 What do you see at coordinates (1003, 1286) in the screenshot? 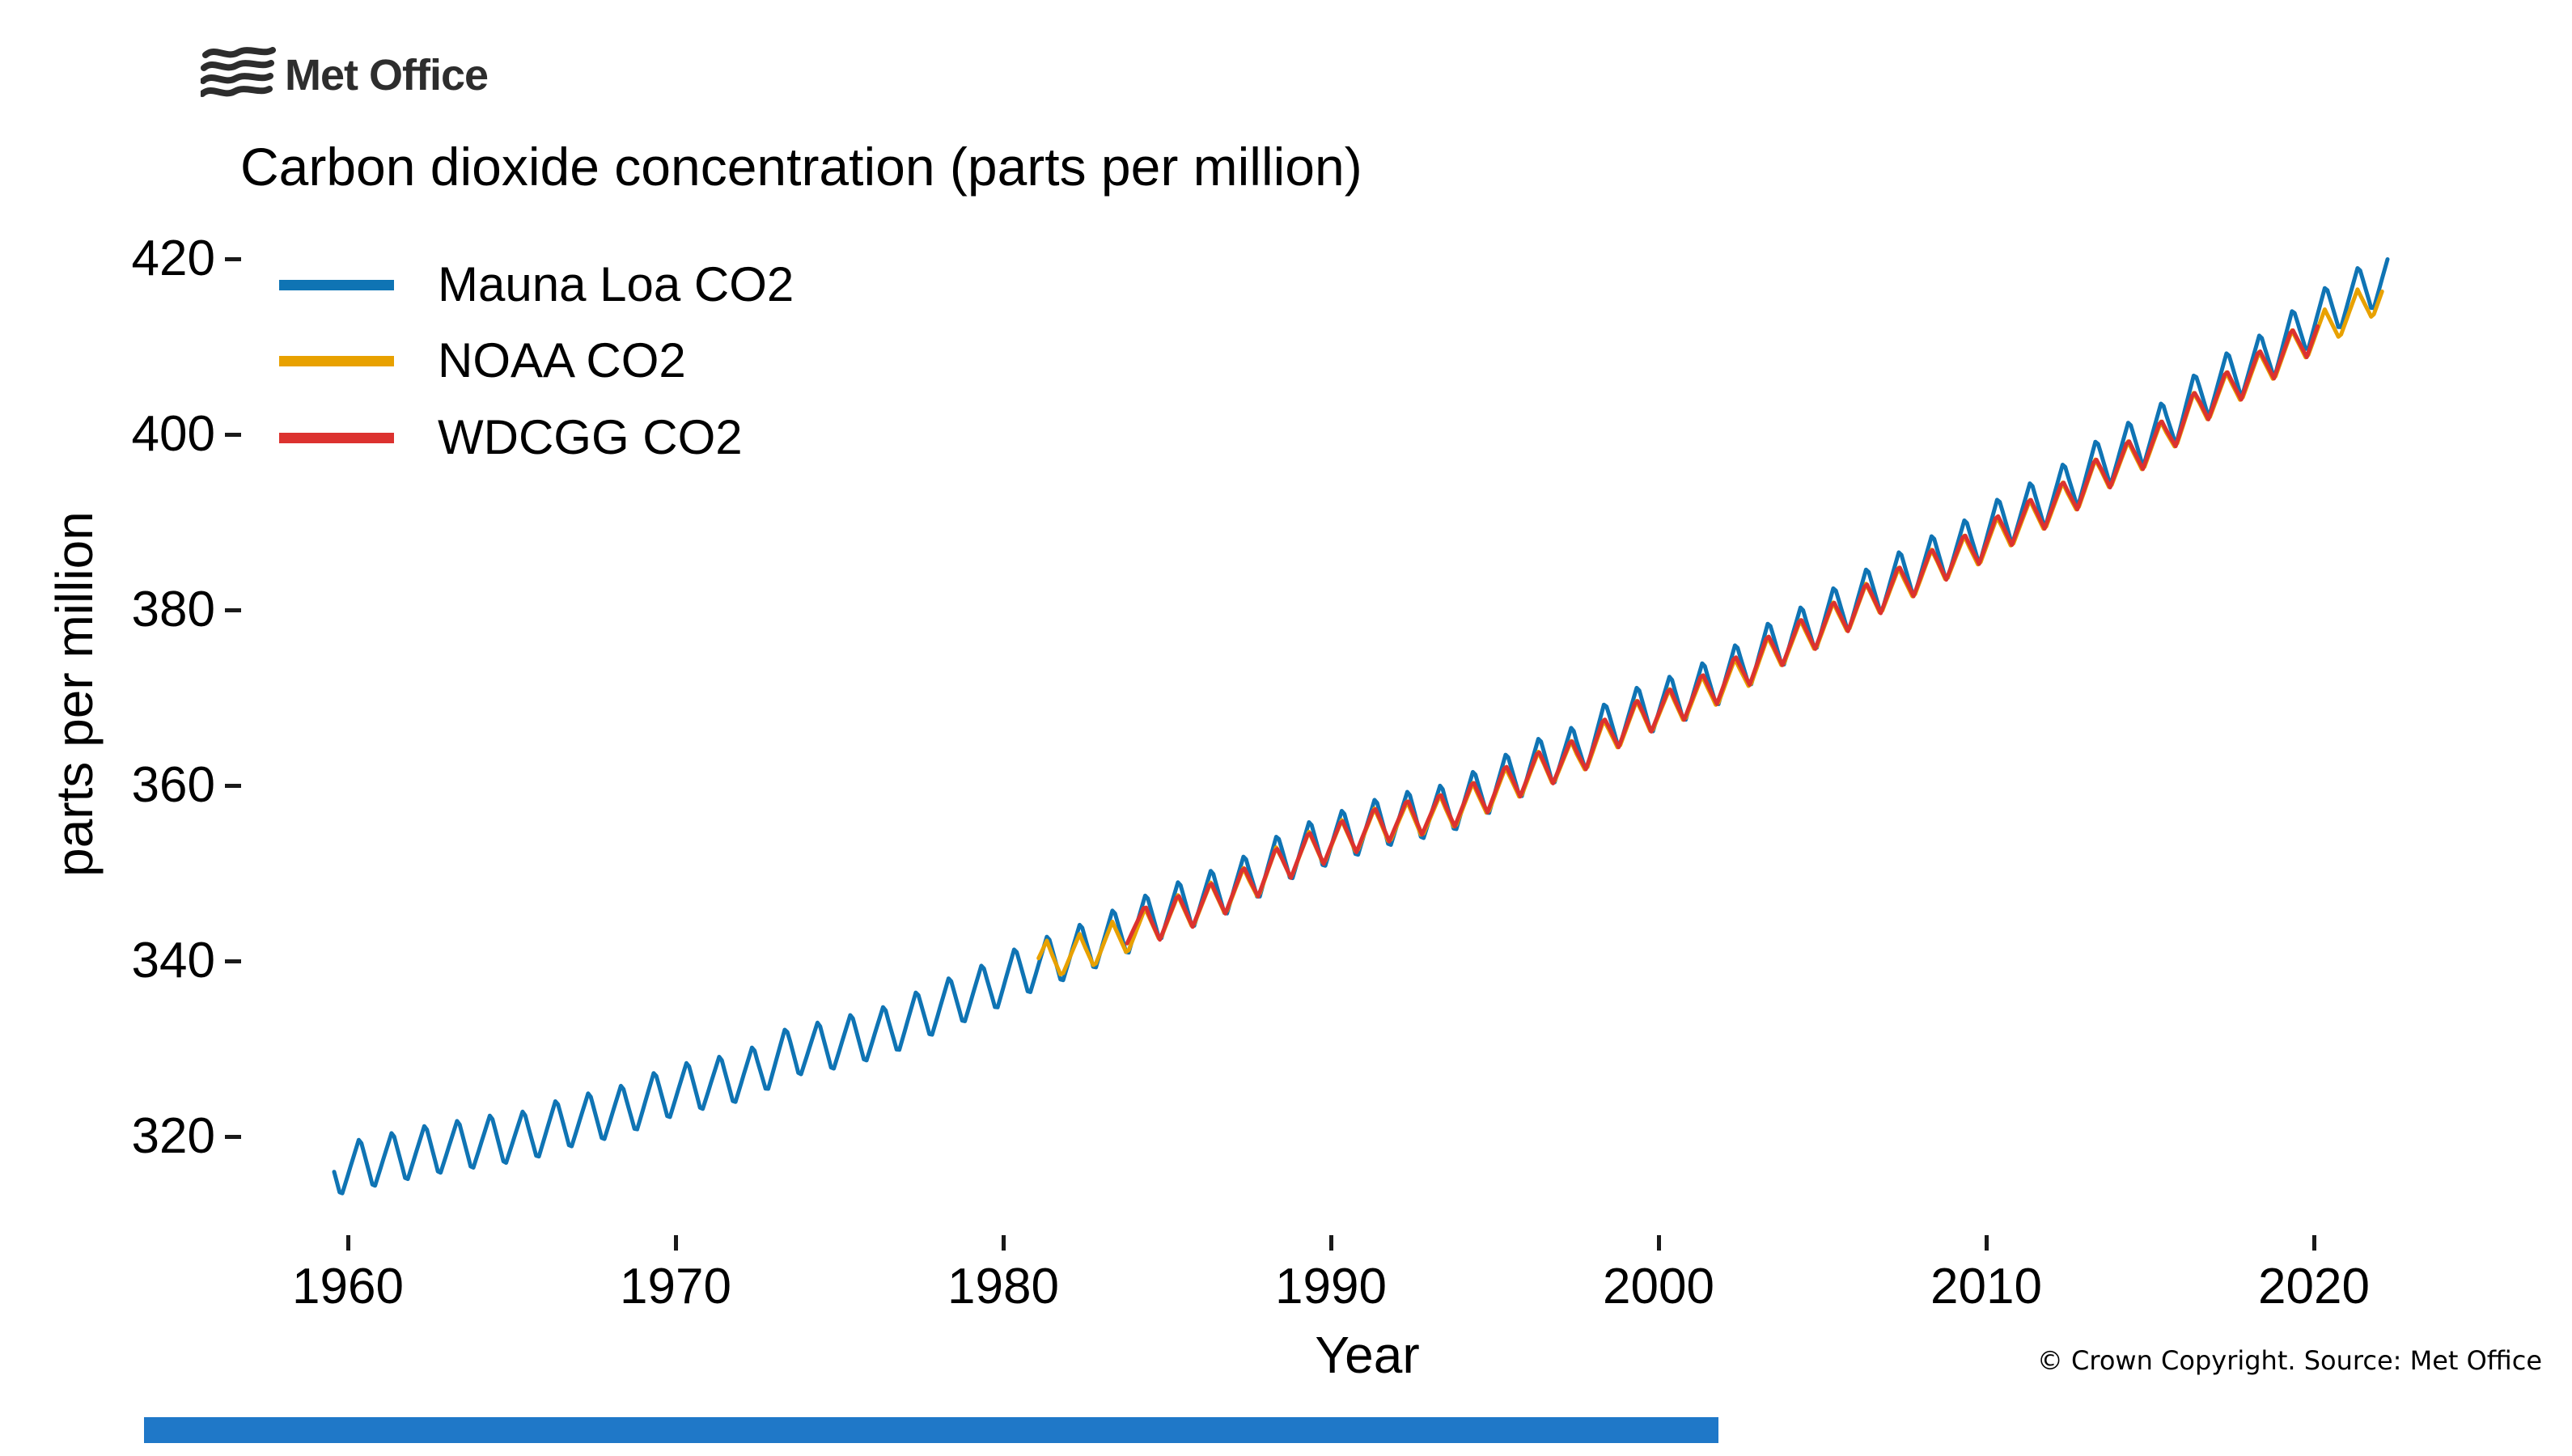
I see `x-tick-label-1980: 1980` at bounding box center [1003, 1286].